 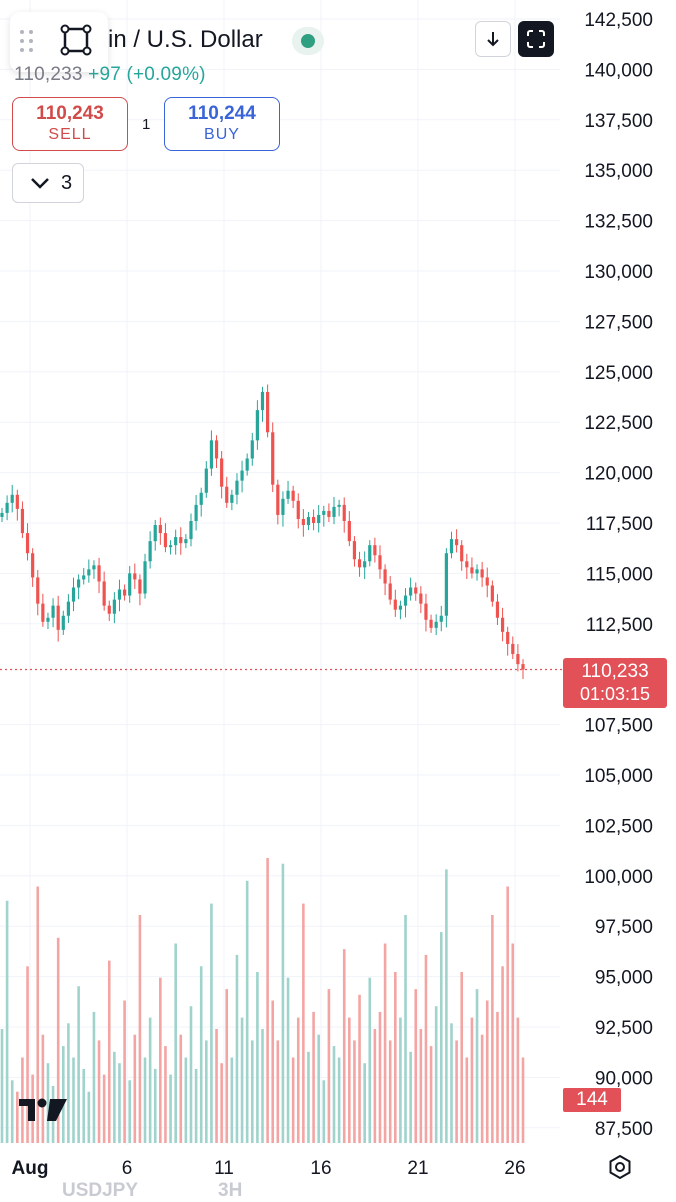 What do you see at coordinates (70, 113) in the screenshot?
I see `sell-price: 110,243` at bounding box center [70, 113].